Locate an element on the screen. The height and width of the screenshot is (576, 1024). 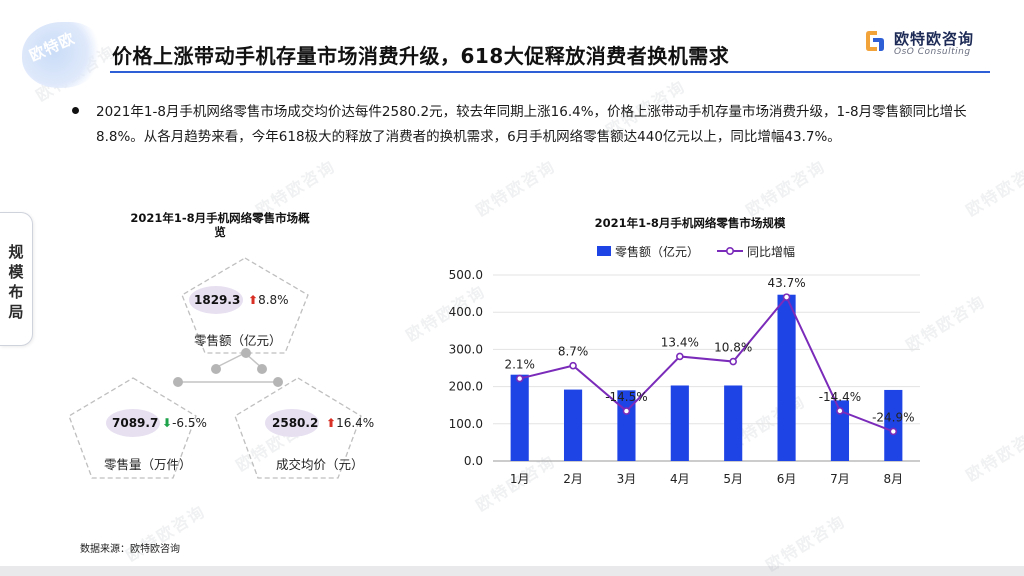
section-tab is located at coordinates (16, 279).